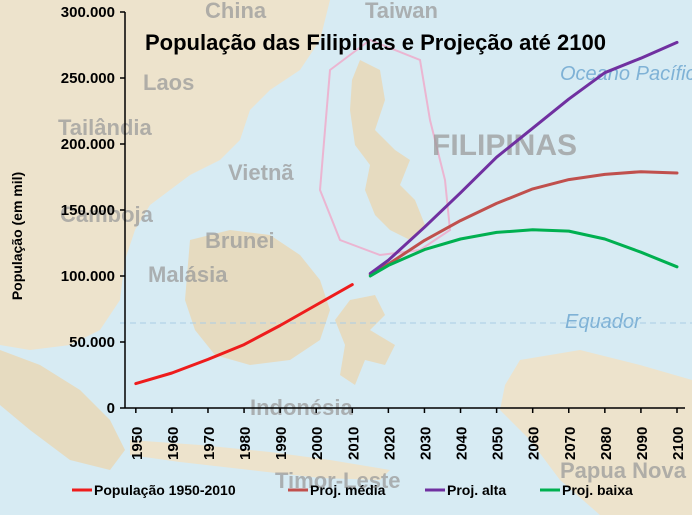 This screenshot has height=515, width=692. What do you see at coordinates (88, 276) in the screenshot?
I see `y-tick-label: 100.000` at bounding box center [88, 276].